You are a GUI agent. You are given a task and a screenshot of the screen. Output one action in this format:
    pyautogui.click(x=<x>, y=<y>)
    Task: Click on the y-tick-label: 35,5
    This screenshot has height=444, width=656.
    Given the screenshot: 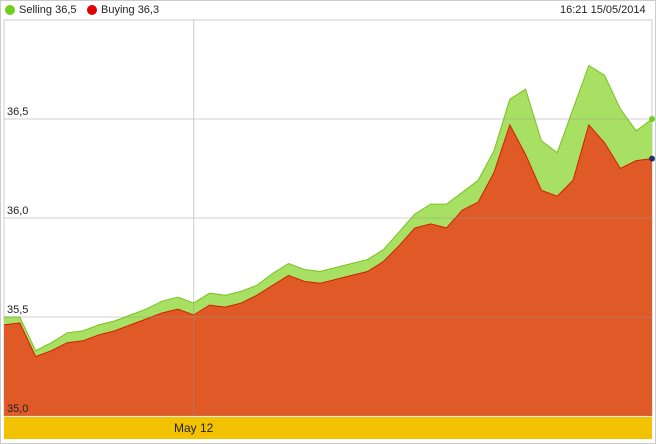 What is the action you would take?
    pyautogui.click(x=17, y=310)
    